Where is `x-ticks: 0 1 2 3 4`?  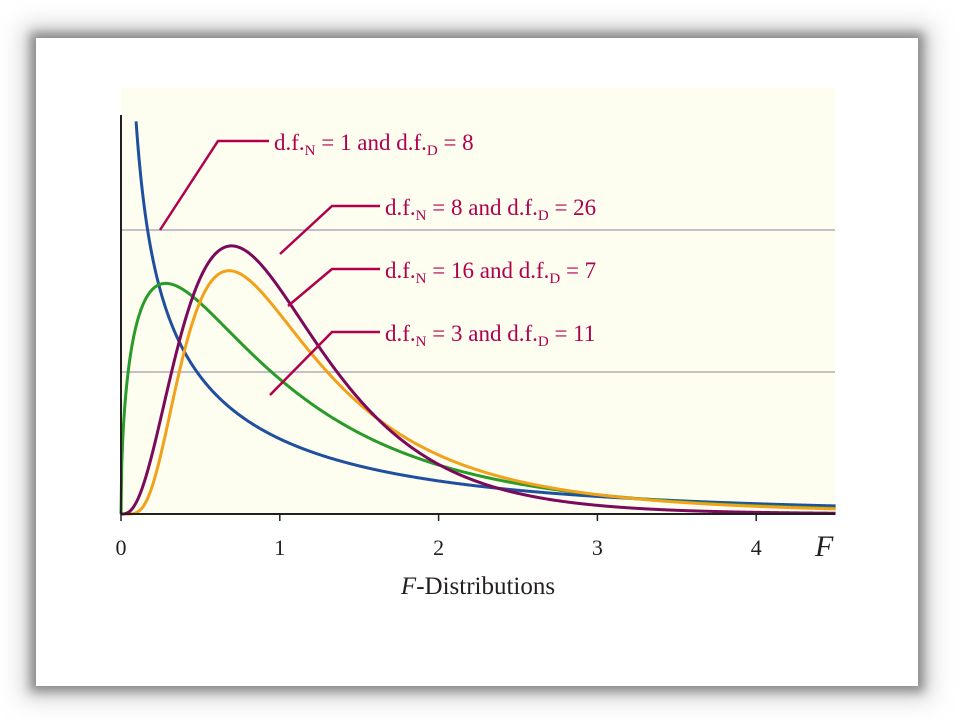 x-ticks: 0 1 2 3 4 is located at coordinates (439, 537).